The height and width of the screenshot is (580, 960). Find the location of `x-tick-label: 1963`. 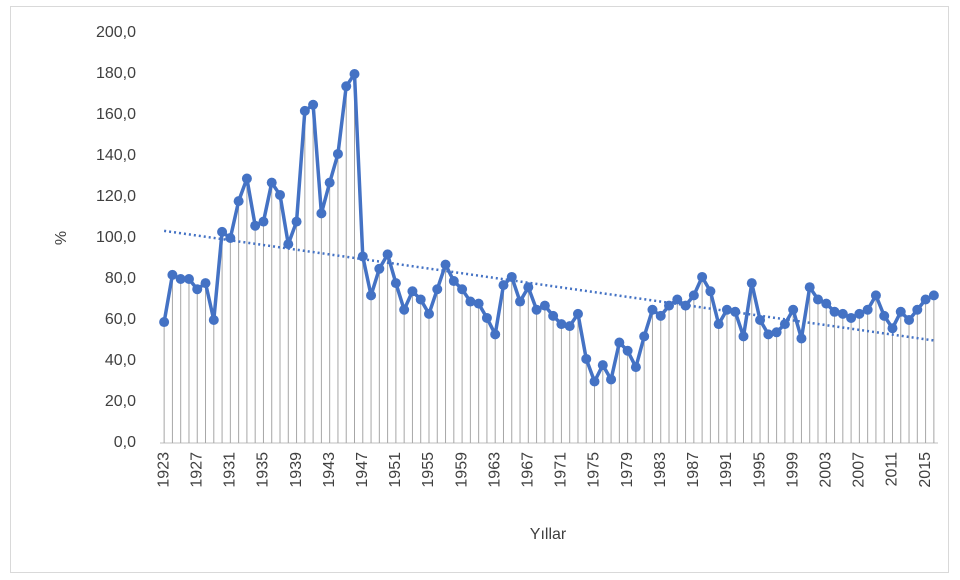

x-tick-label: 1963 is located at coordinates (494, 470).